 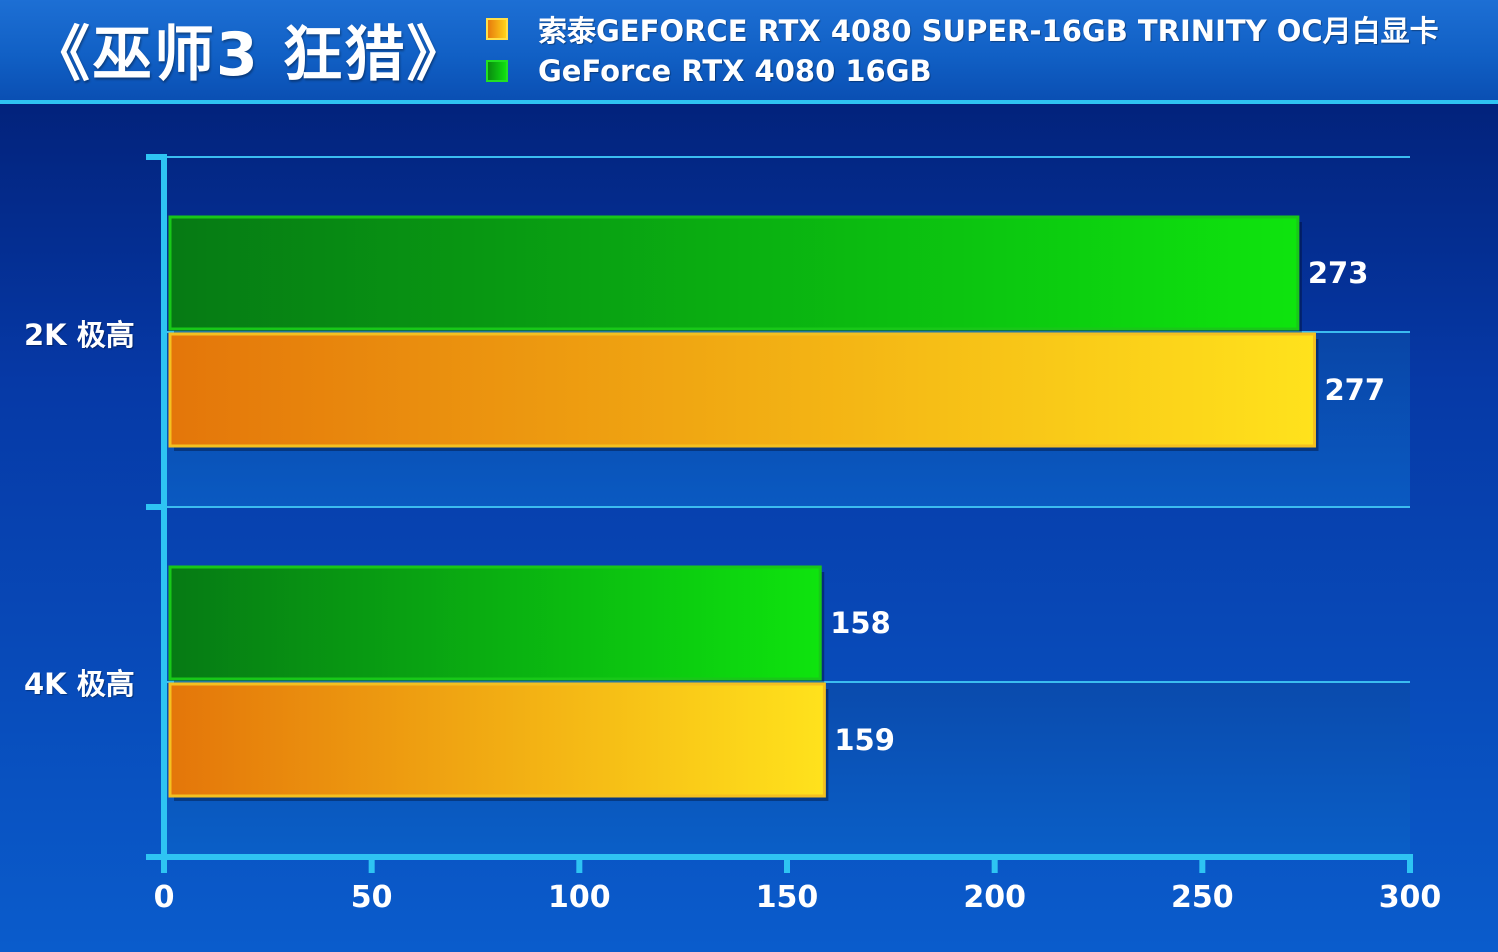 What do you see at coordinates (497, 29) in the screenshot?
I see `legend-swatch-orange` at bounding box center [497, 29].